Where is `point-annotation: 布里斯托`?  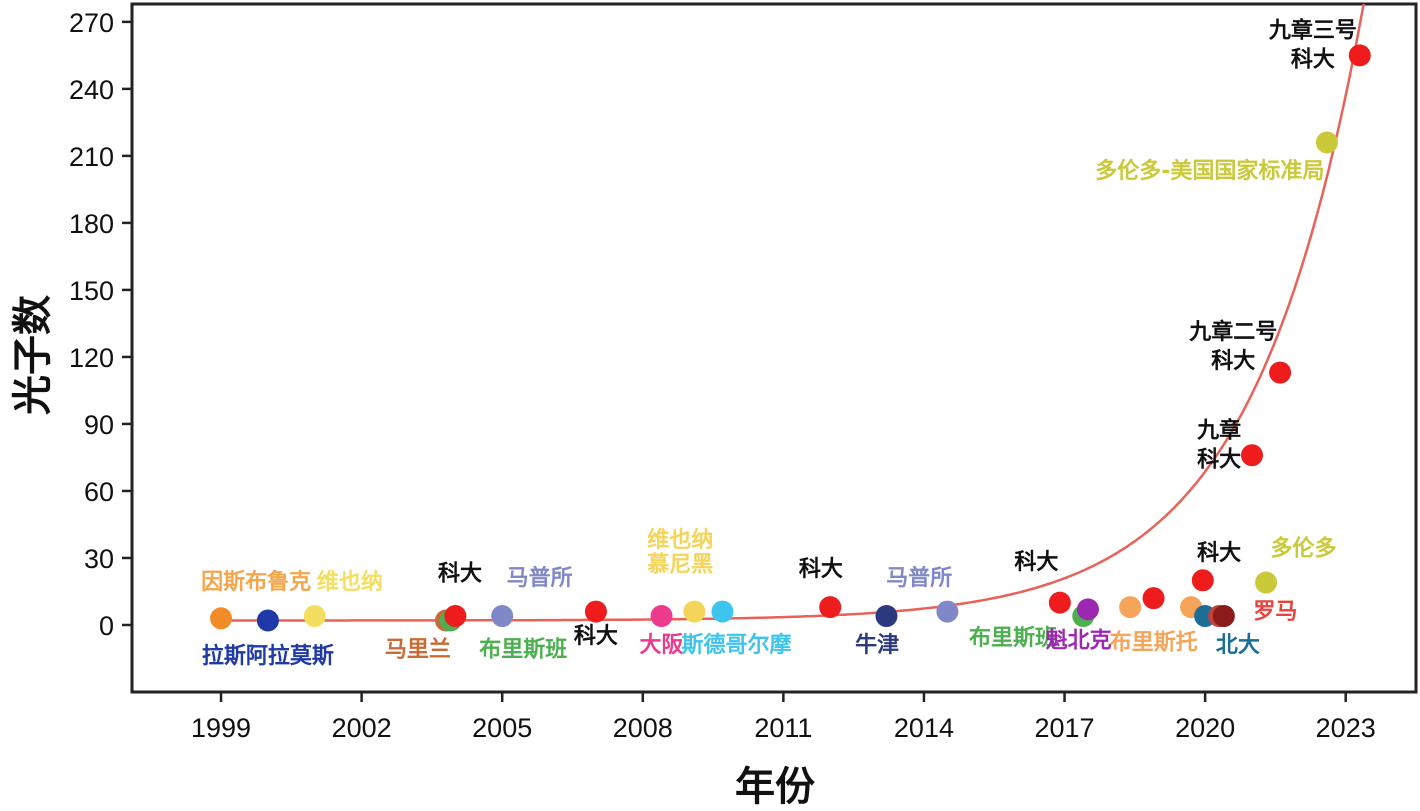 point-annotation: 布里斯托 is located at coordinates (1154, 643).